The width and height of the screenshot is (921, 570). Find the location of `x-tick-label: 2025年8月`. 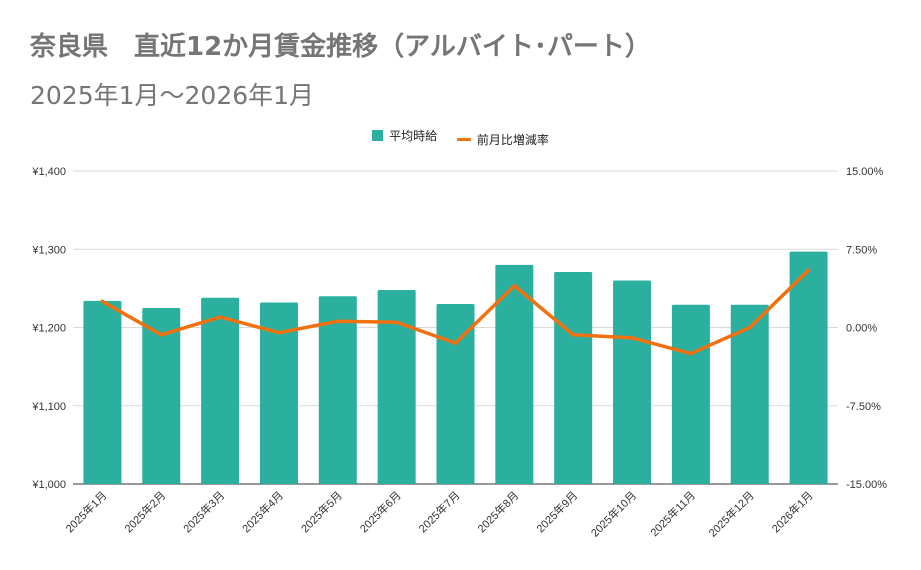

x-tick-label: 2025年8月 is located at coordinates (497, 511).